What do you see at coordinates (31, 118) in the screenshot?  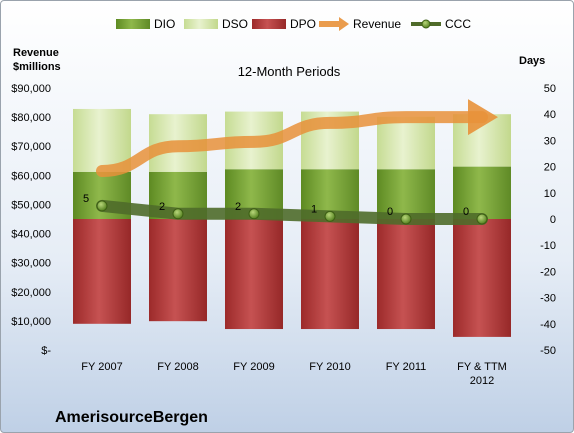 I see `left-tick-label: $80,000` at bounding box center [31, 118].